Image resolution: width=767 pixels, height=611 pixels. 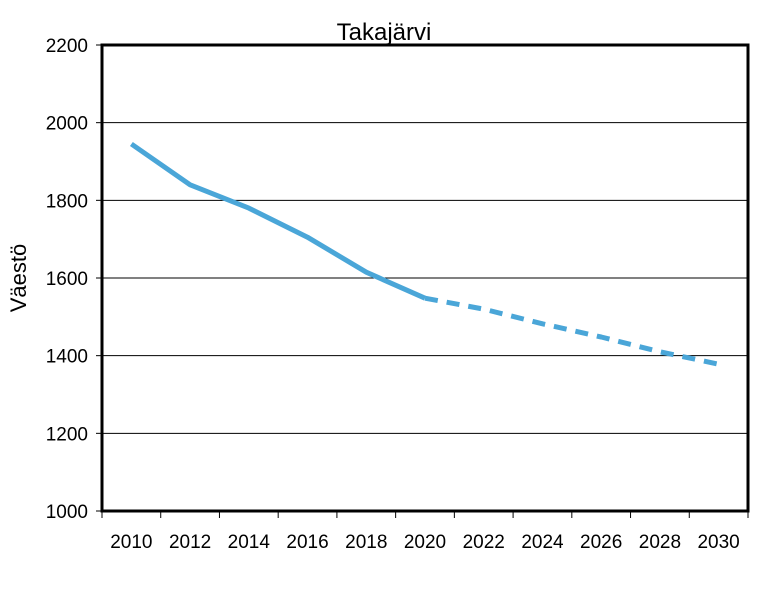 What do you see at coordinates (67, 201) in the screenshot?
I see `y-tick-label: 1800` at bounding box center [67, 201].